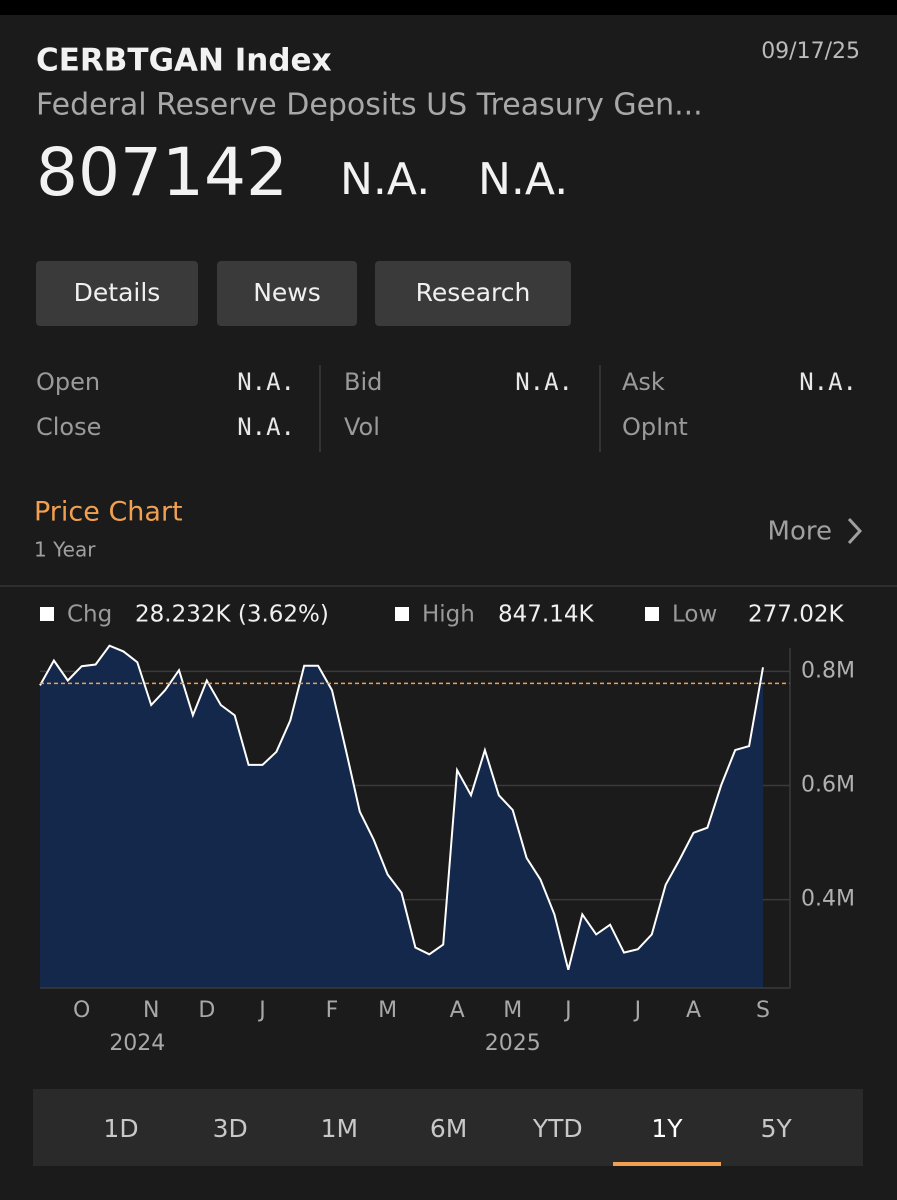 This screenshot has height=1200, width=897. Describe the element at coordinates (385, 179) in the screenshot. I see `change: N.A.` at that location.